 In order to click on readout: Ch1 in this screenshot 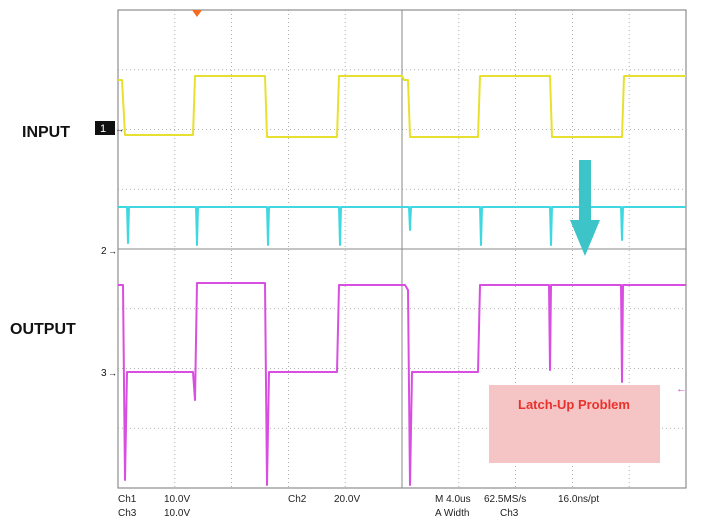, I will do `click(127, 499)`.